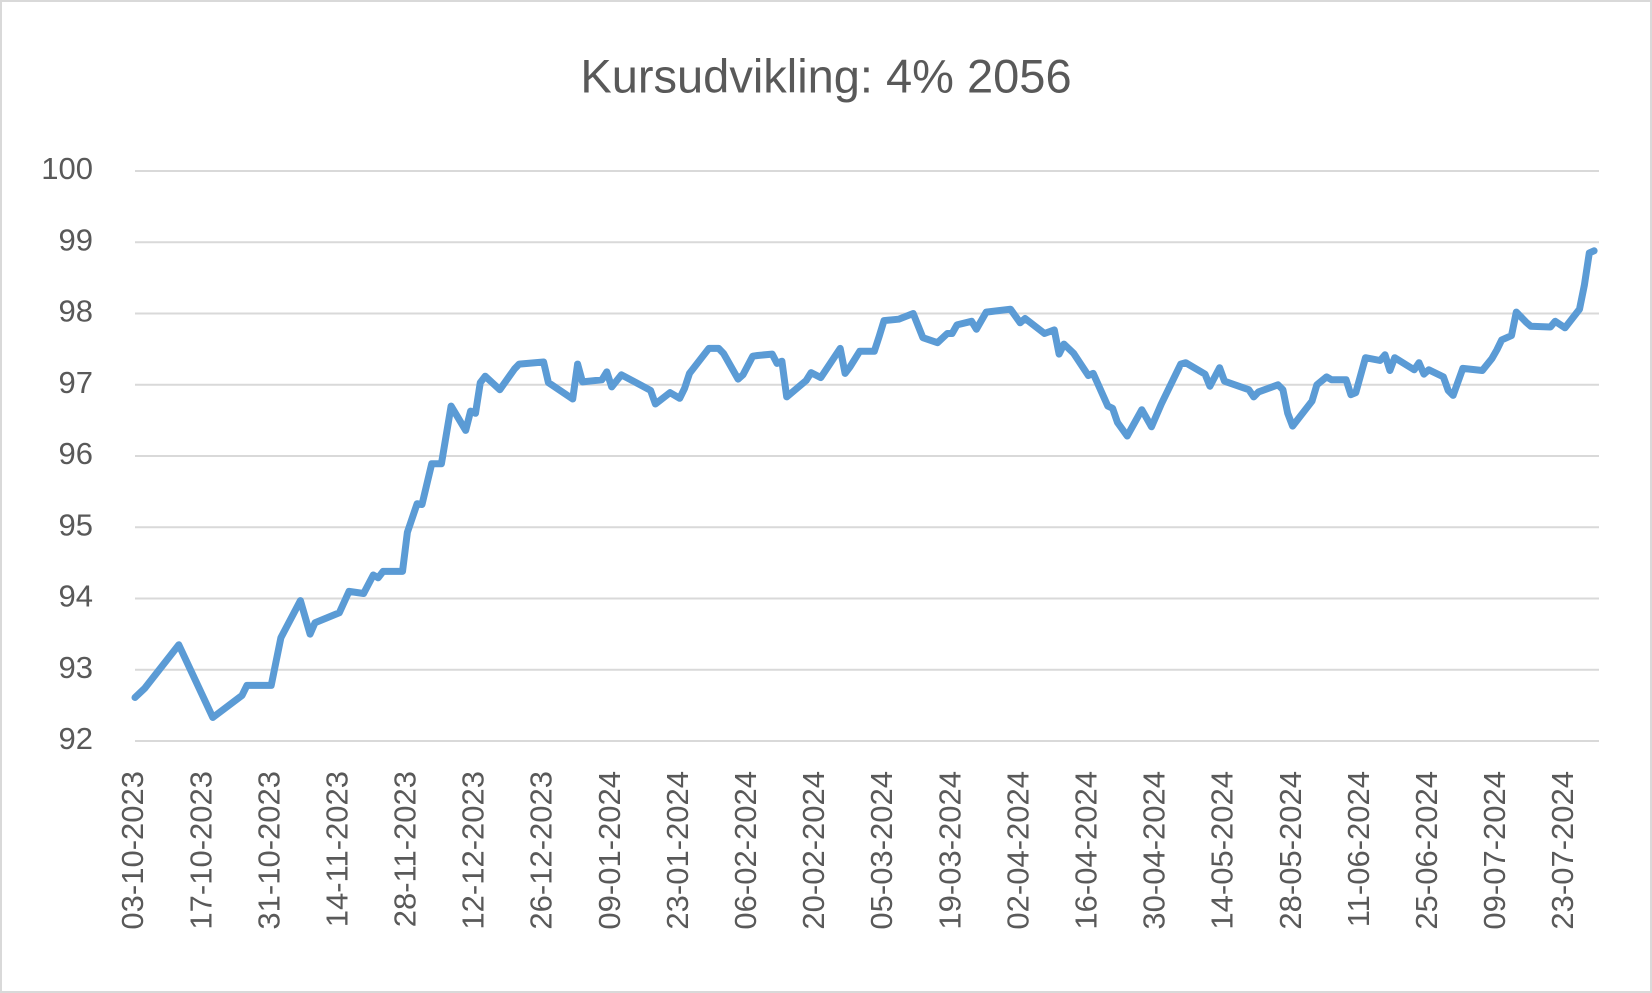 The width and height of the screenshot is (1652, 993). Describe the element at coordinates (677, 850) in the screenshot. I see `x-tick-label: 23-01-2024` at that location.